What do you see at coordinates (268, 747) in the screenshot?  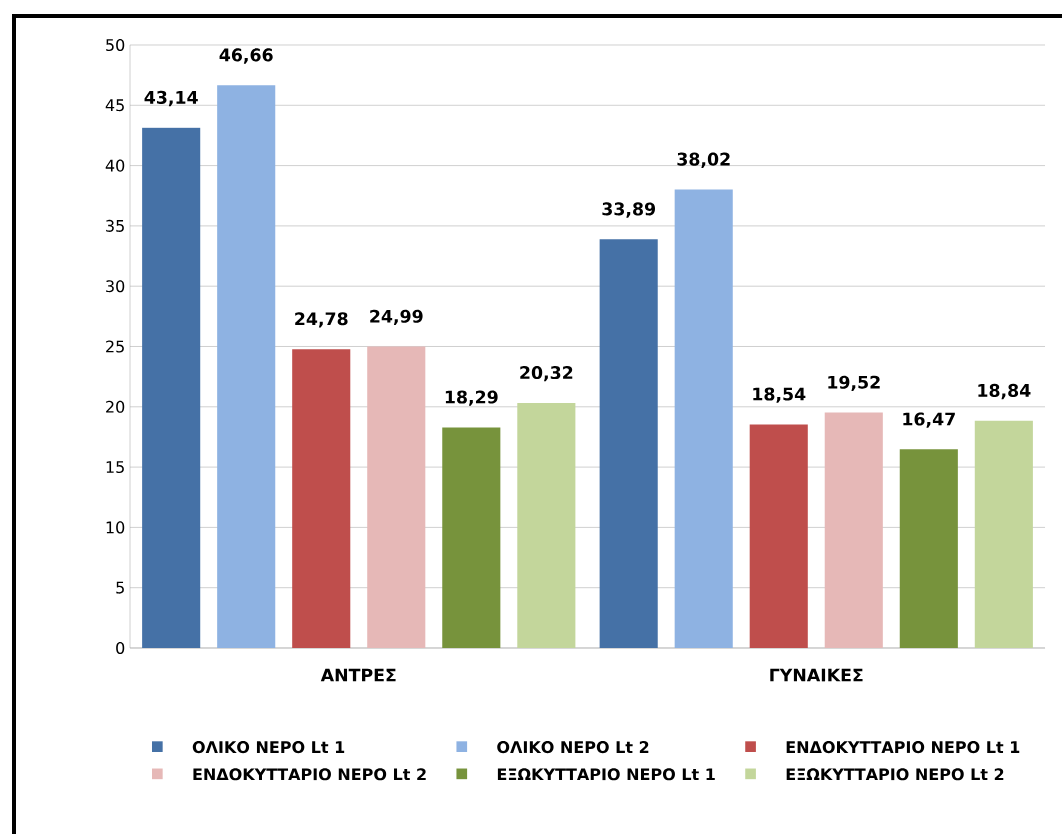 I see `legend-label: ΟΛΙΚΟ ΝΕΡΟ Lt 1` at bounding box center [268, 747].